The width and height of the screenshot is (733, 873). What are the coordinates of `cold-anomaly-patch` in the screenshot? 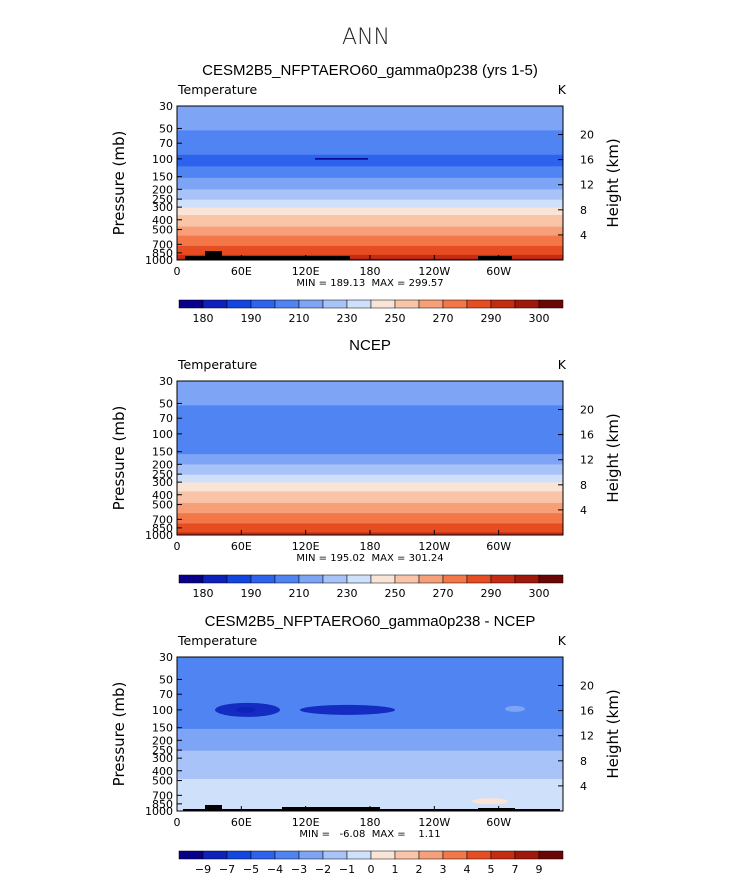 It's located at (245, 709).